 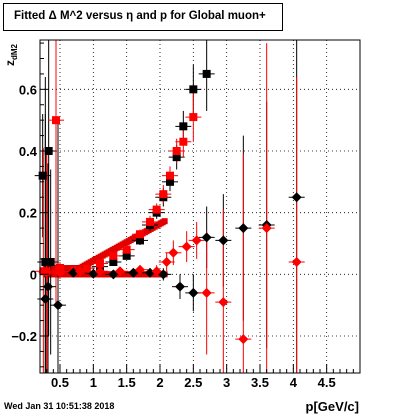 What do you see at coordinates (28, 89) in the screenshot?
I see `y-tick-label: 0.6` at bounding box center [28, 89].